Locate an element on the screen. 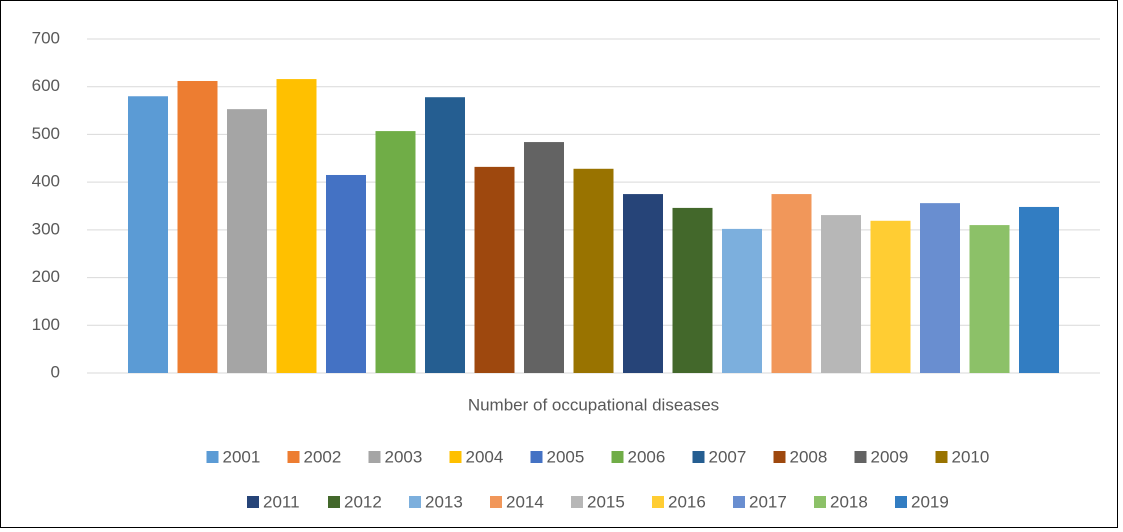  y-tick-label: 0 is located at coordinates (55, 371).